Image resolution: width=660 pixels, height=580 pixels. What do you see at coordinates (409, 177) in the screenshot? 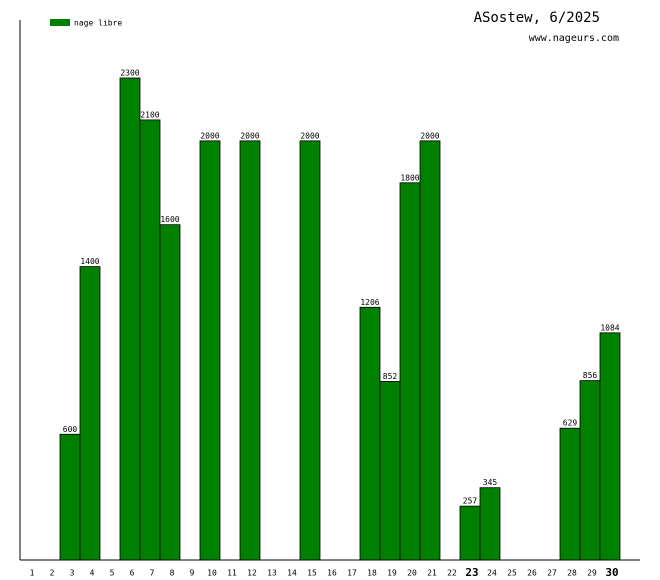
I see `value-label: 1800` at bounding box center [409, 177].